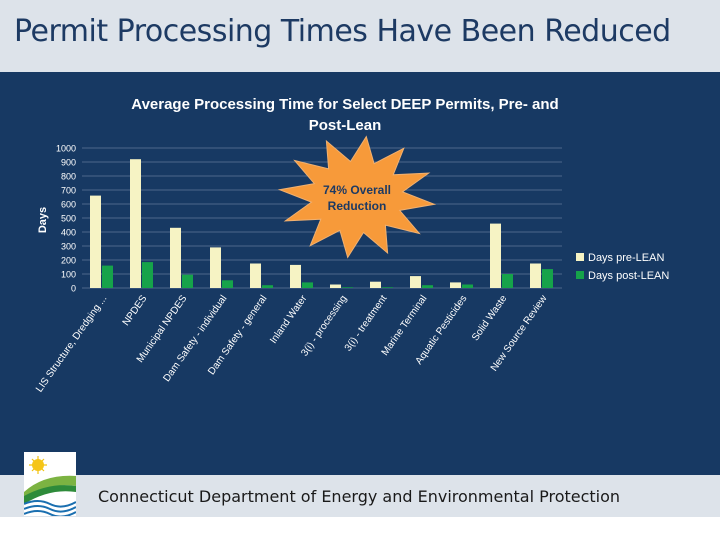  Describe the element at coordinates (68, 247) in the screenshot. I see `y-tick-label: 300` at that location.